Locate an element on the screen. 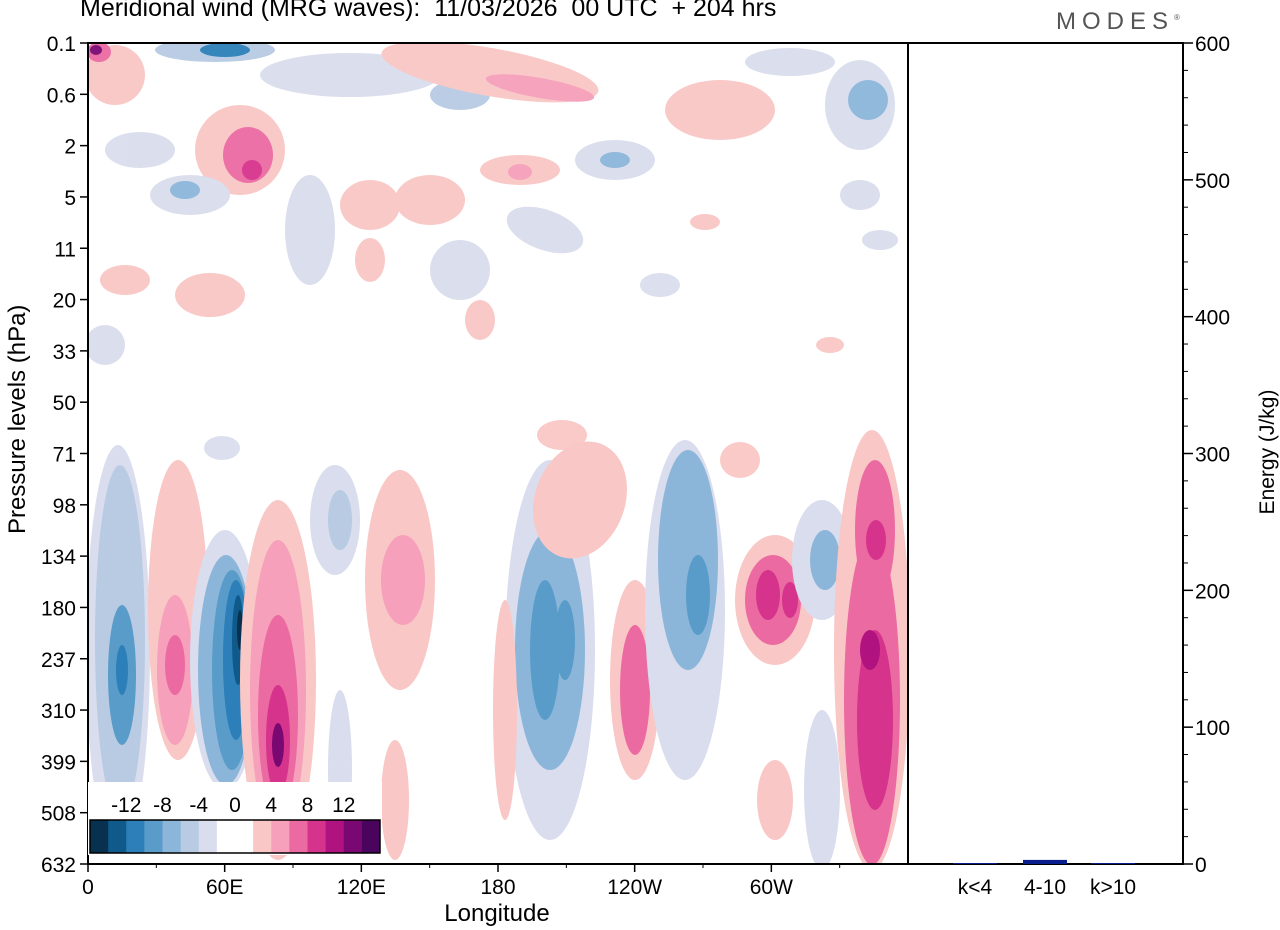 The width and height of the screenshot is (1280, 930). brand-text: MODES is located at coordinates (1115, 21).